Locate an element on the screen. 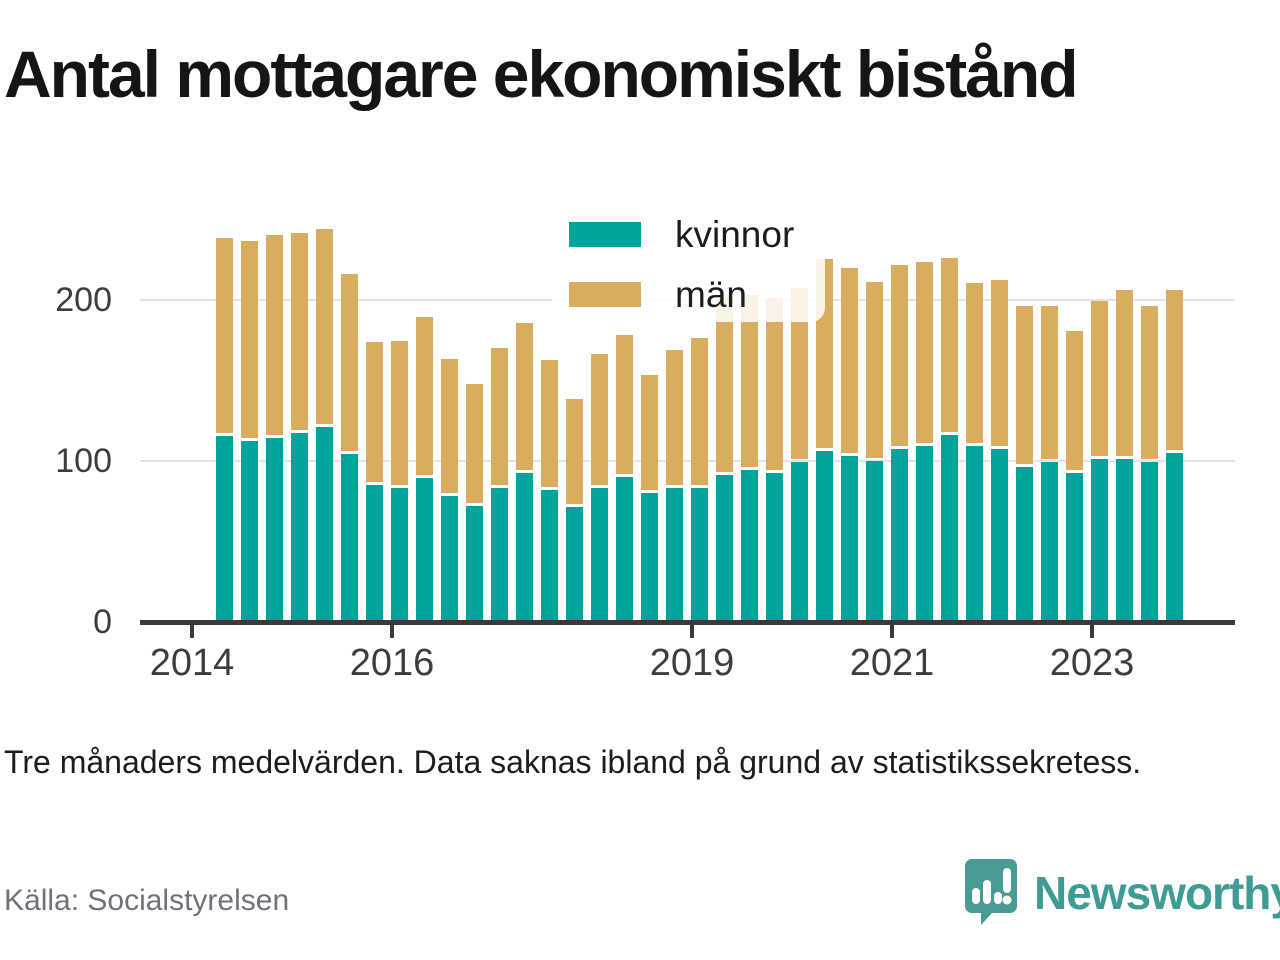 This screenshot has width=1280, height=960. stacked-bar-2019-Q4 is located at coordinates (774, 459).